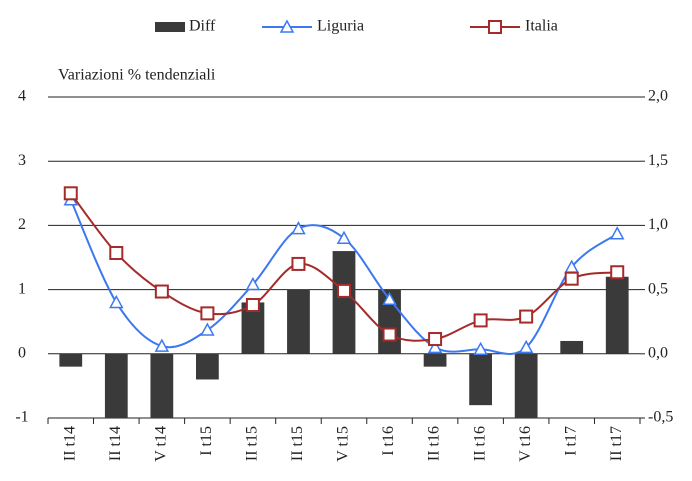  Describe the element at coordinates (206, 441) in the screenshot. I see `x-tick-label: I t15` at that location.